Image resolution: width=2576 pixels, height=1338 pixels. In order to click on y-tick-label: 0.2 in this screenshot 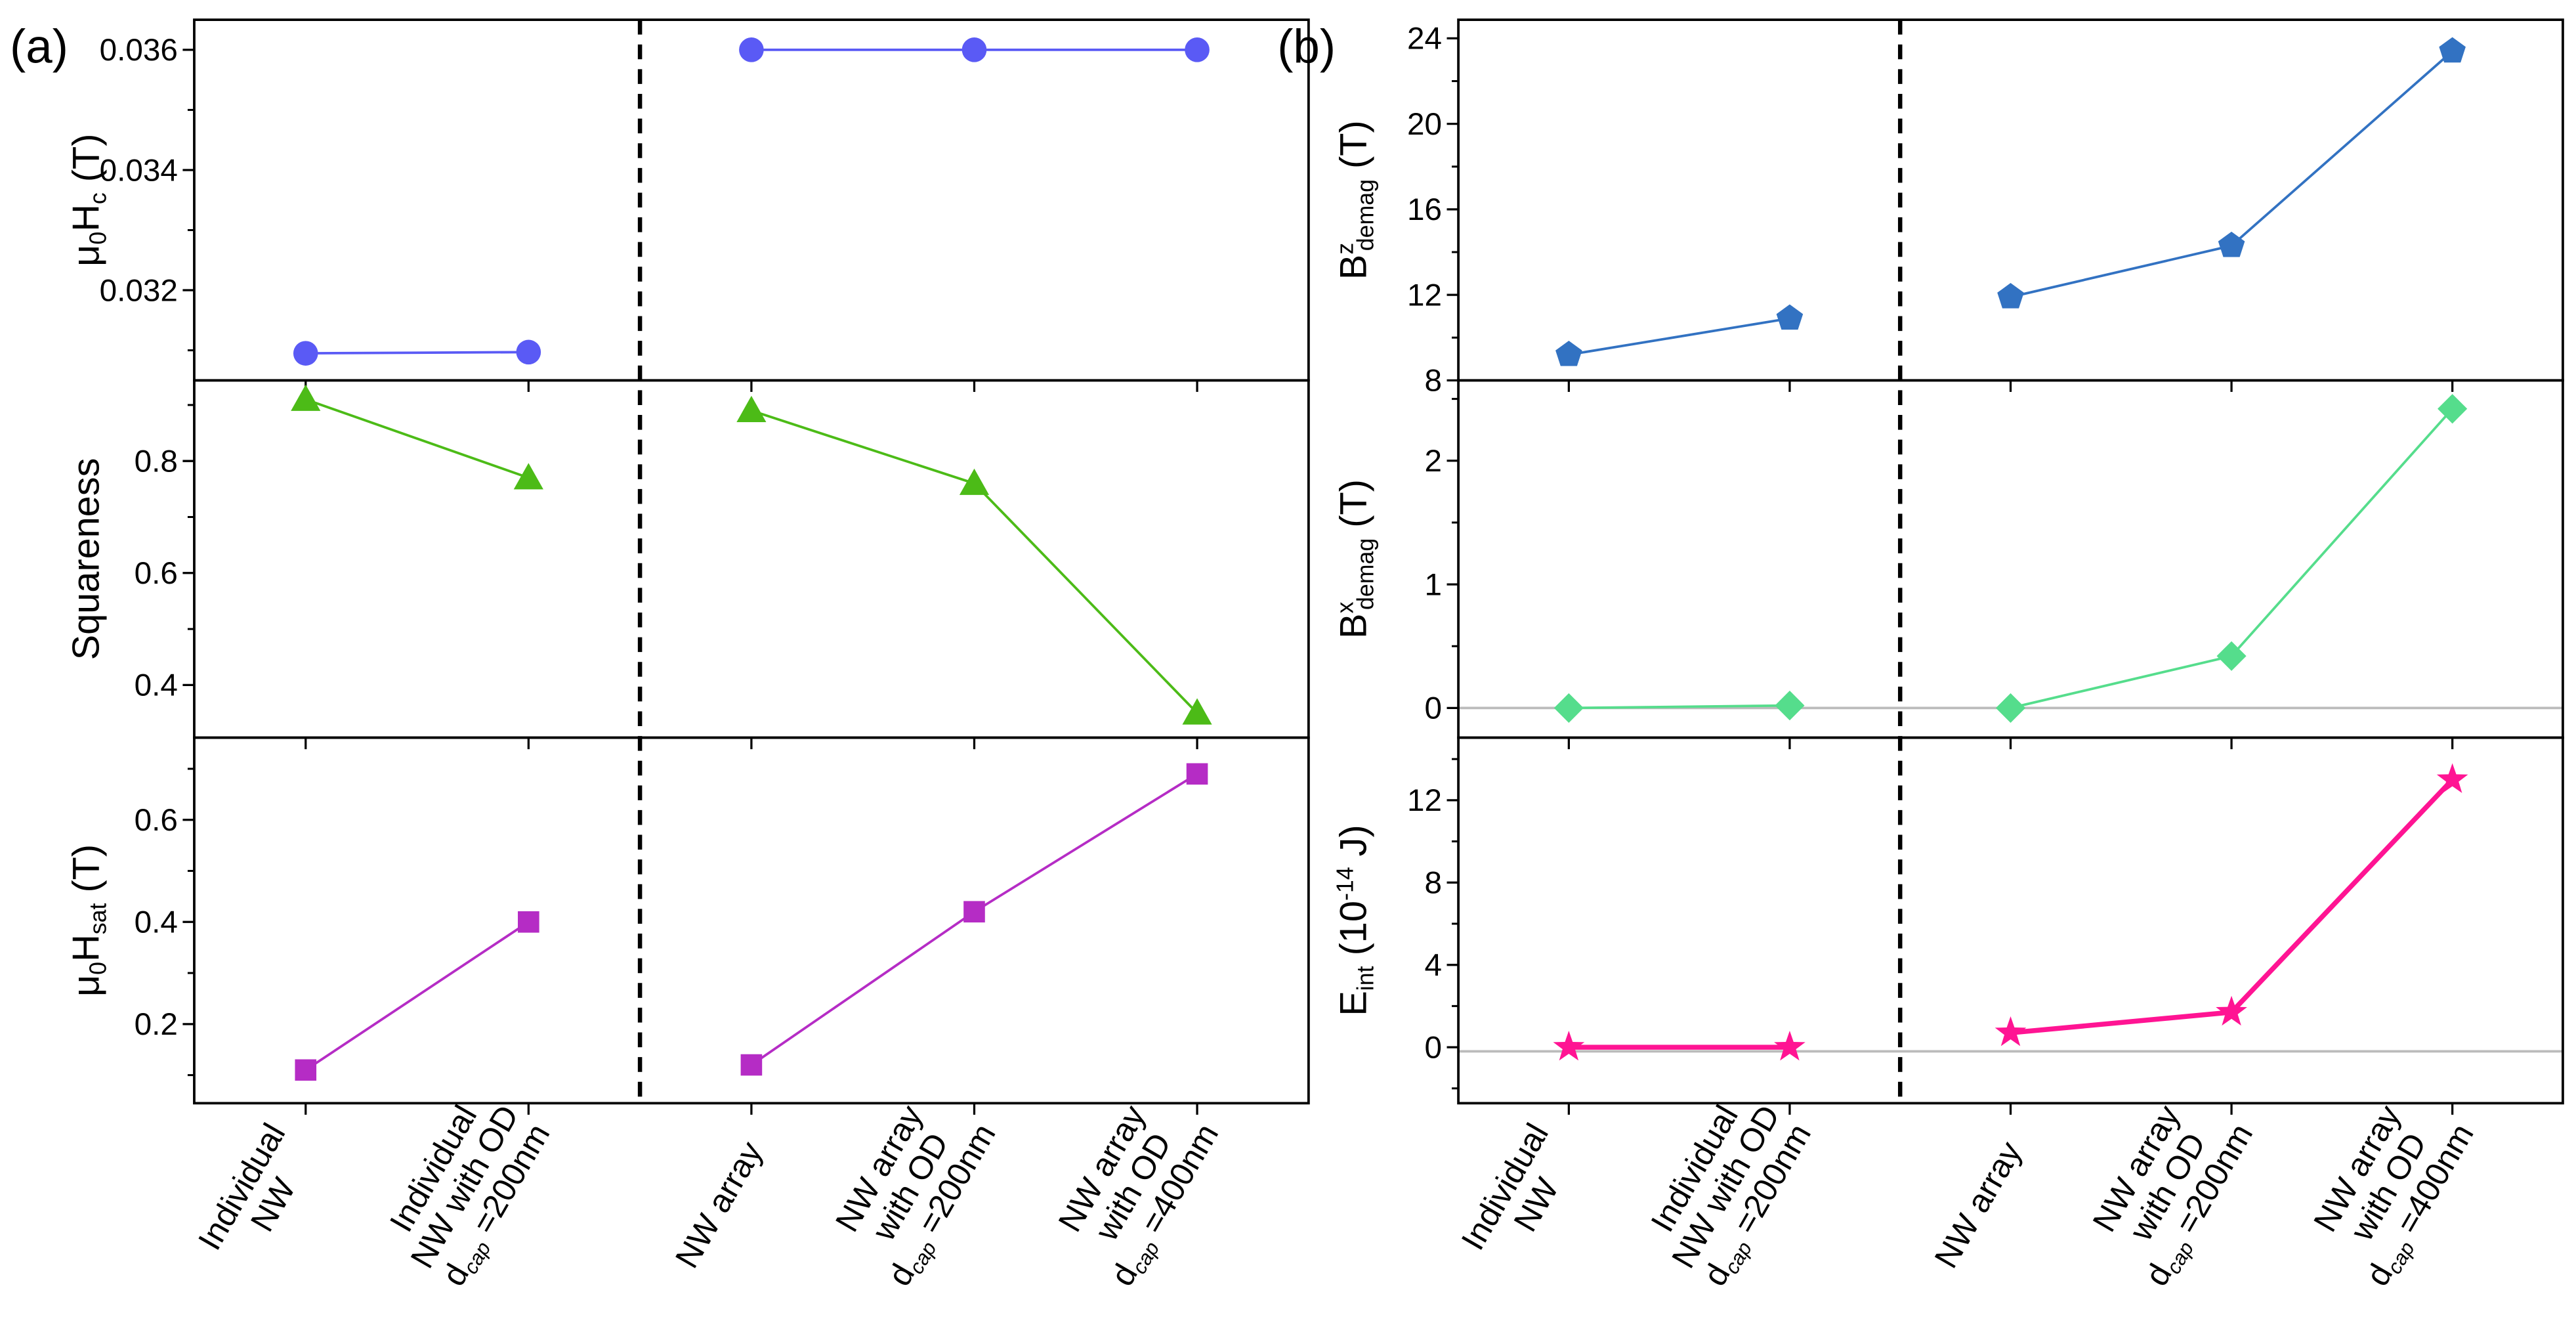, I will do `click(156, 1024)`.